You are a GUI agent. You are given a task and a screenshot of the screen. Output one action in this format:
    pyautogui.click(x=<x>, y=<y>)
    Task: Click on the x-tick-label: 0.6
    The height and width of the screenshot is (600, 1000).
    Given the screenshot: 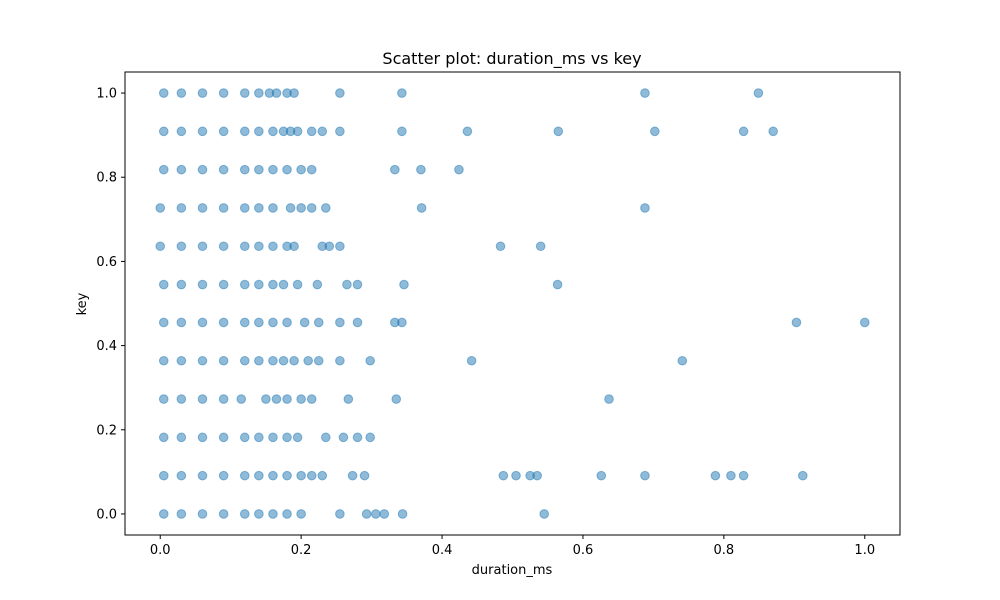 What is the action you would take?
    pyautogui.click(x=583, y=550)
    